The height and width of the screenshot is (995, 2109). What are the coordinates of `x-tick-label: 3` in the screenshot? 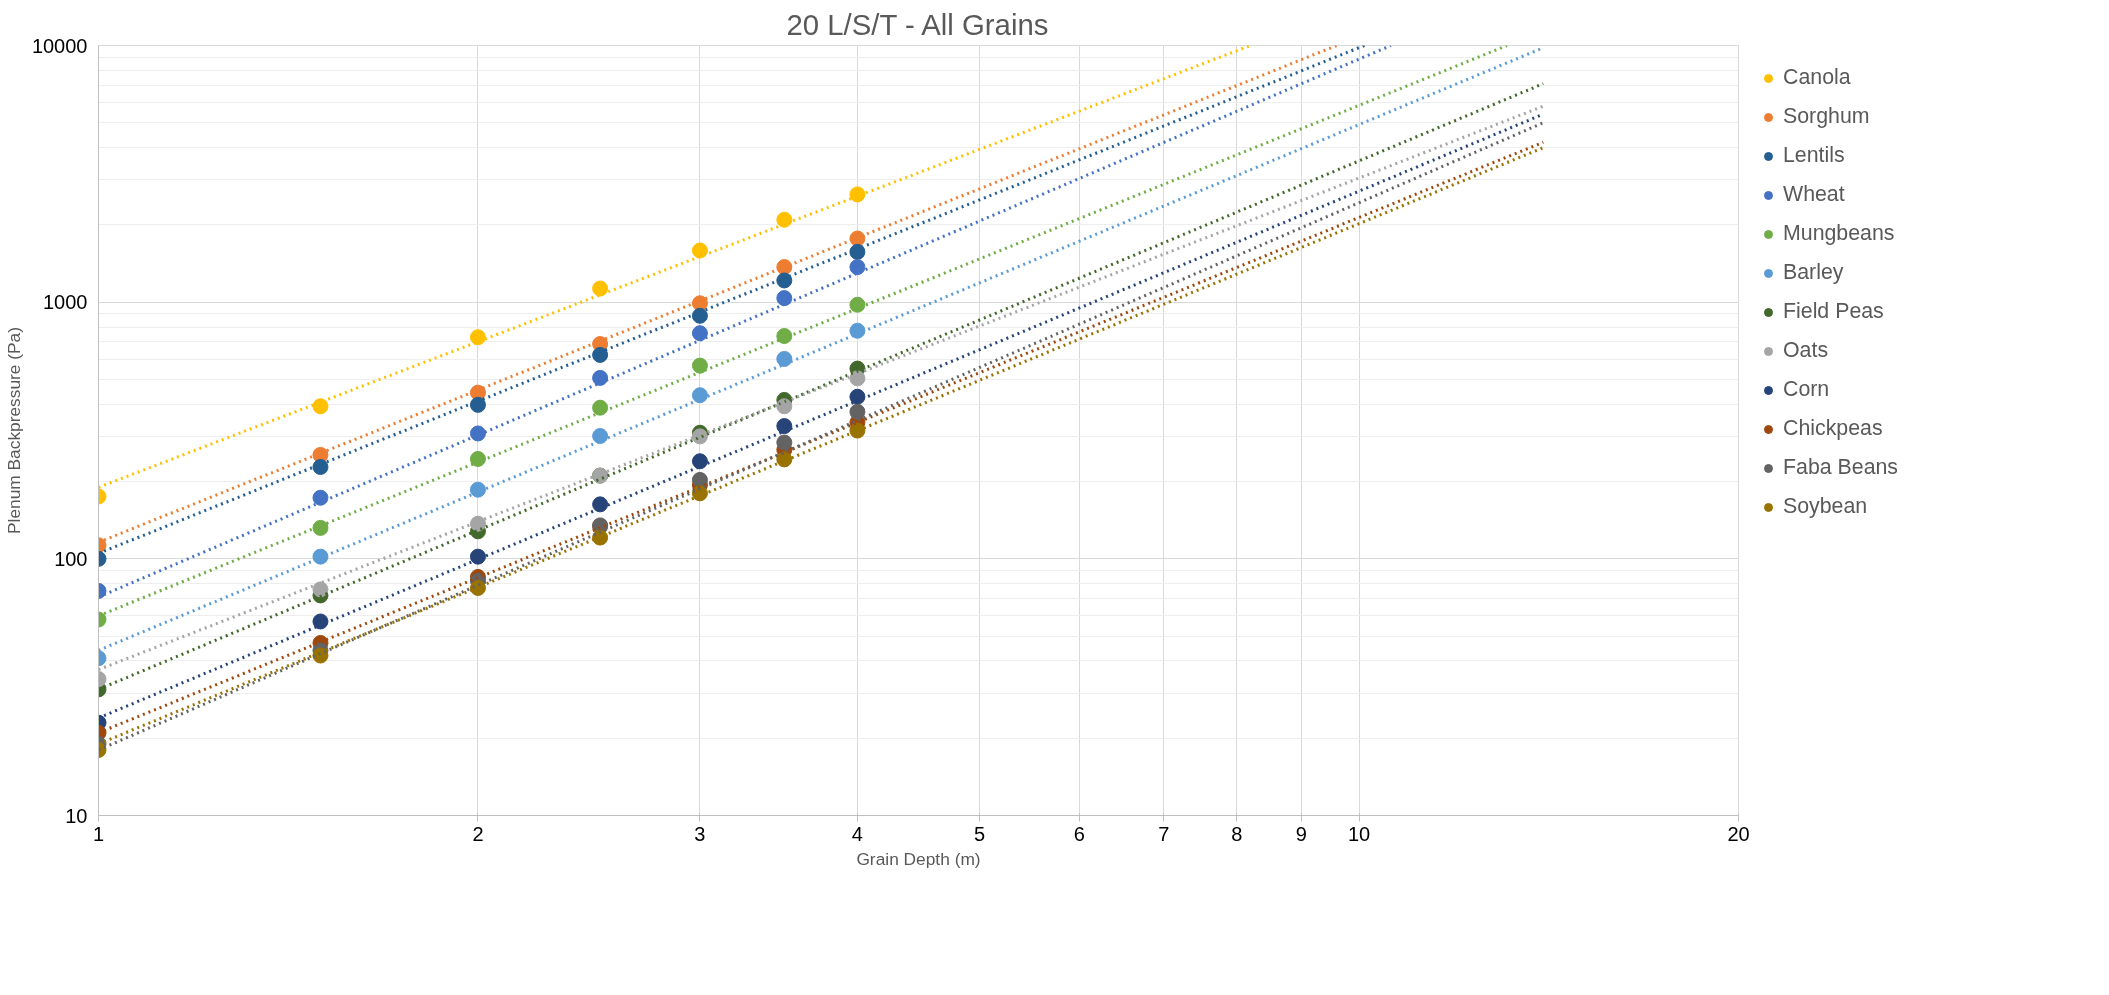 It's located at (700, 833).